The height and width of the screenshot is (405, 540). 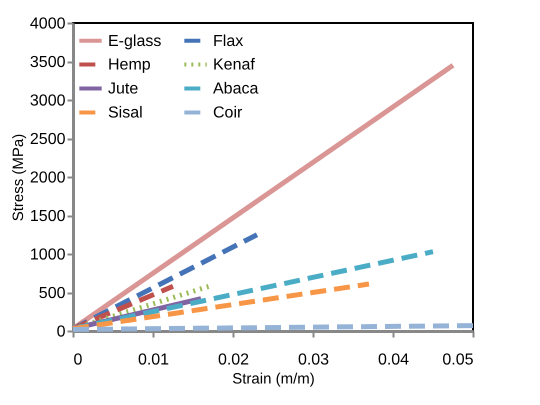 What do you see at coordinates (129, 65) in the screenshot?
I see `legend-label: Hemp` at bounding box center [129, 65].